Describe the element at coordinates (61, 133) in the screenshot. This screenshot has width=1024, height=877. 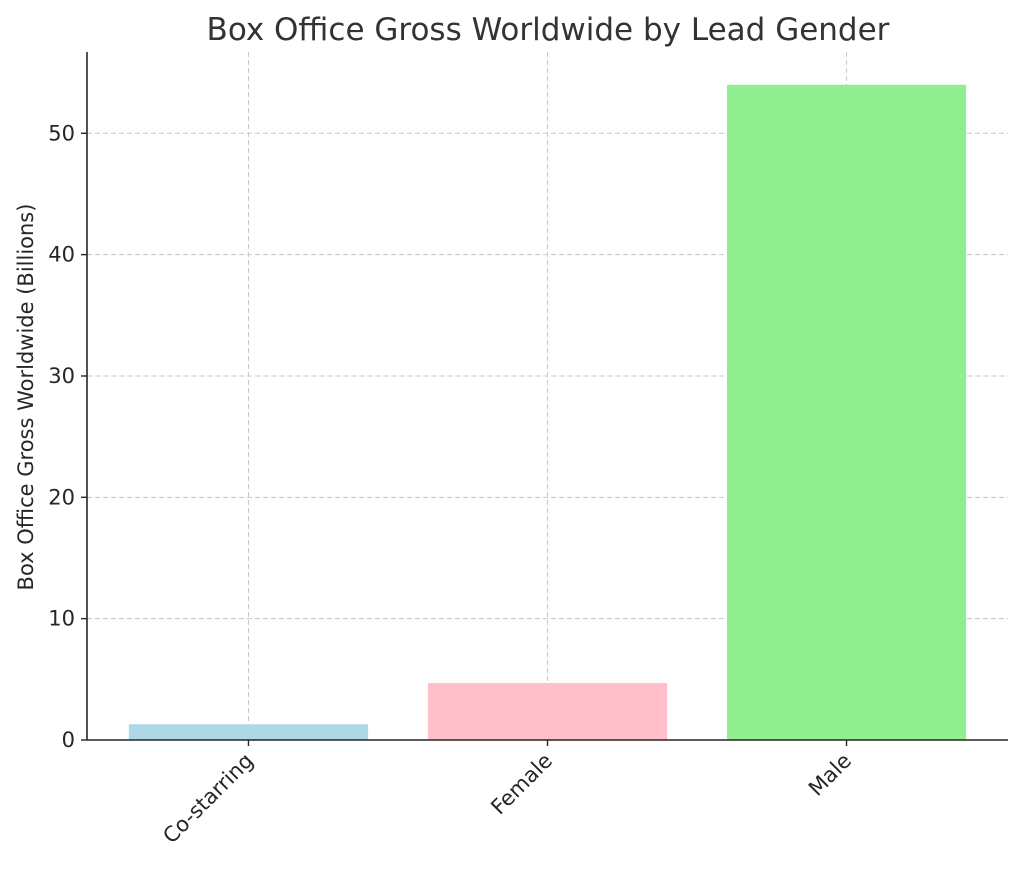
I see `y-tick-label: 50` at that location.